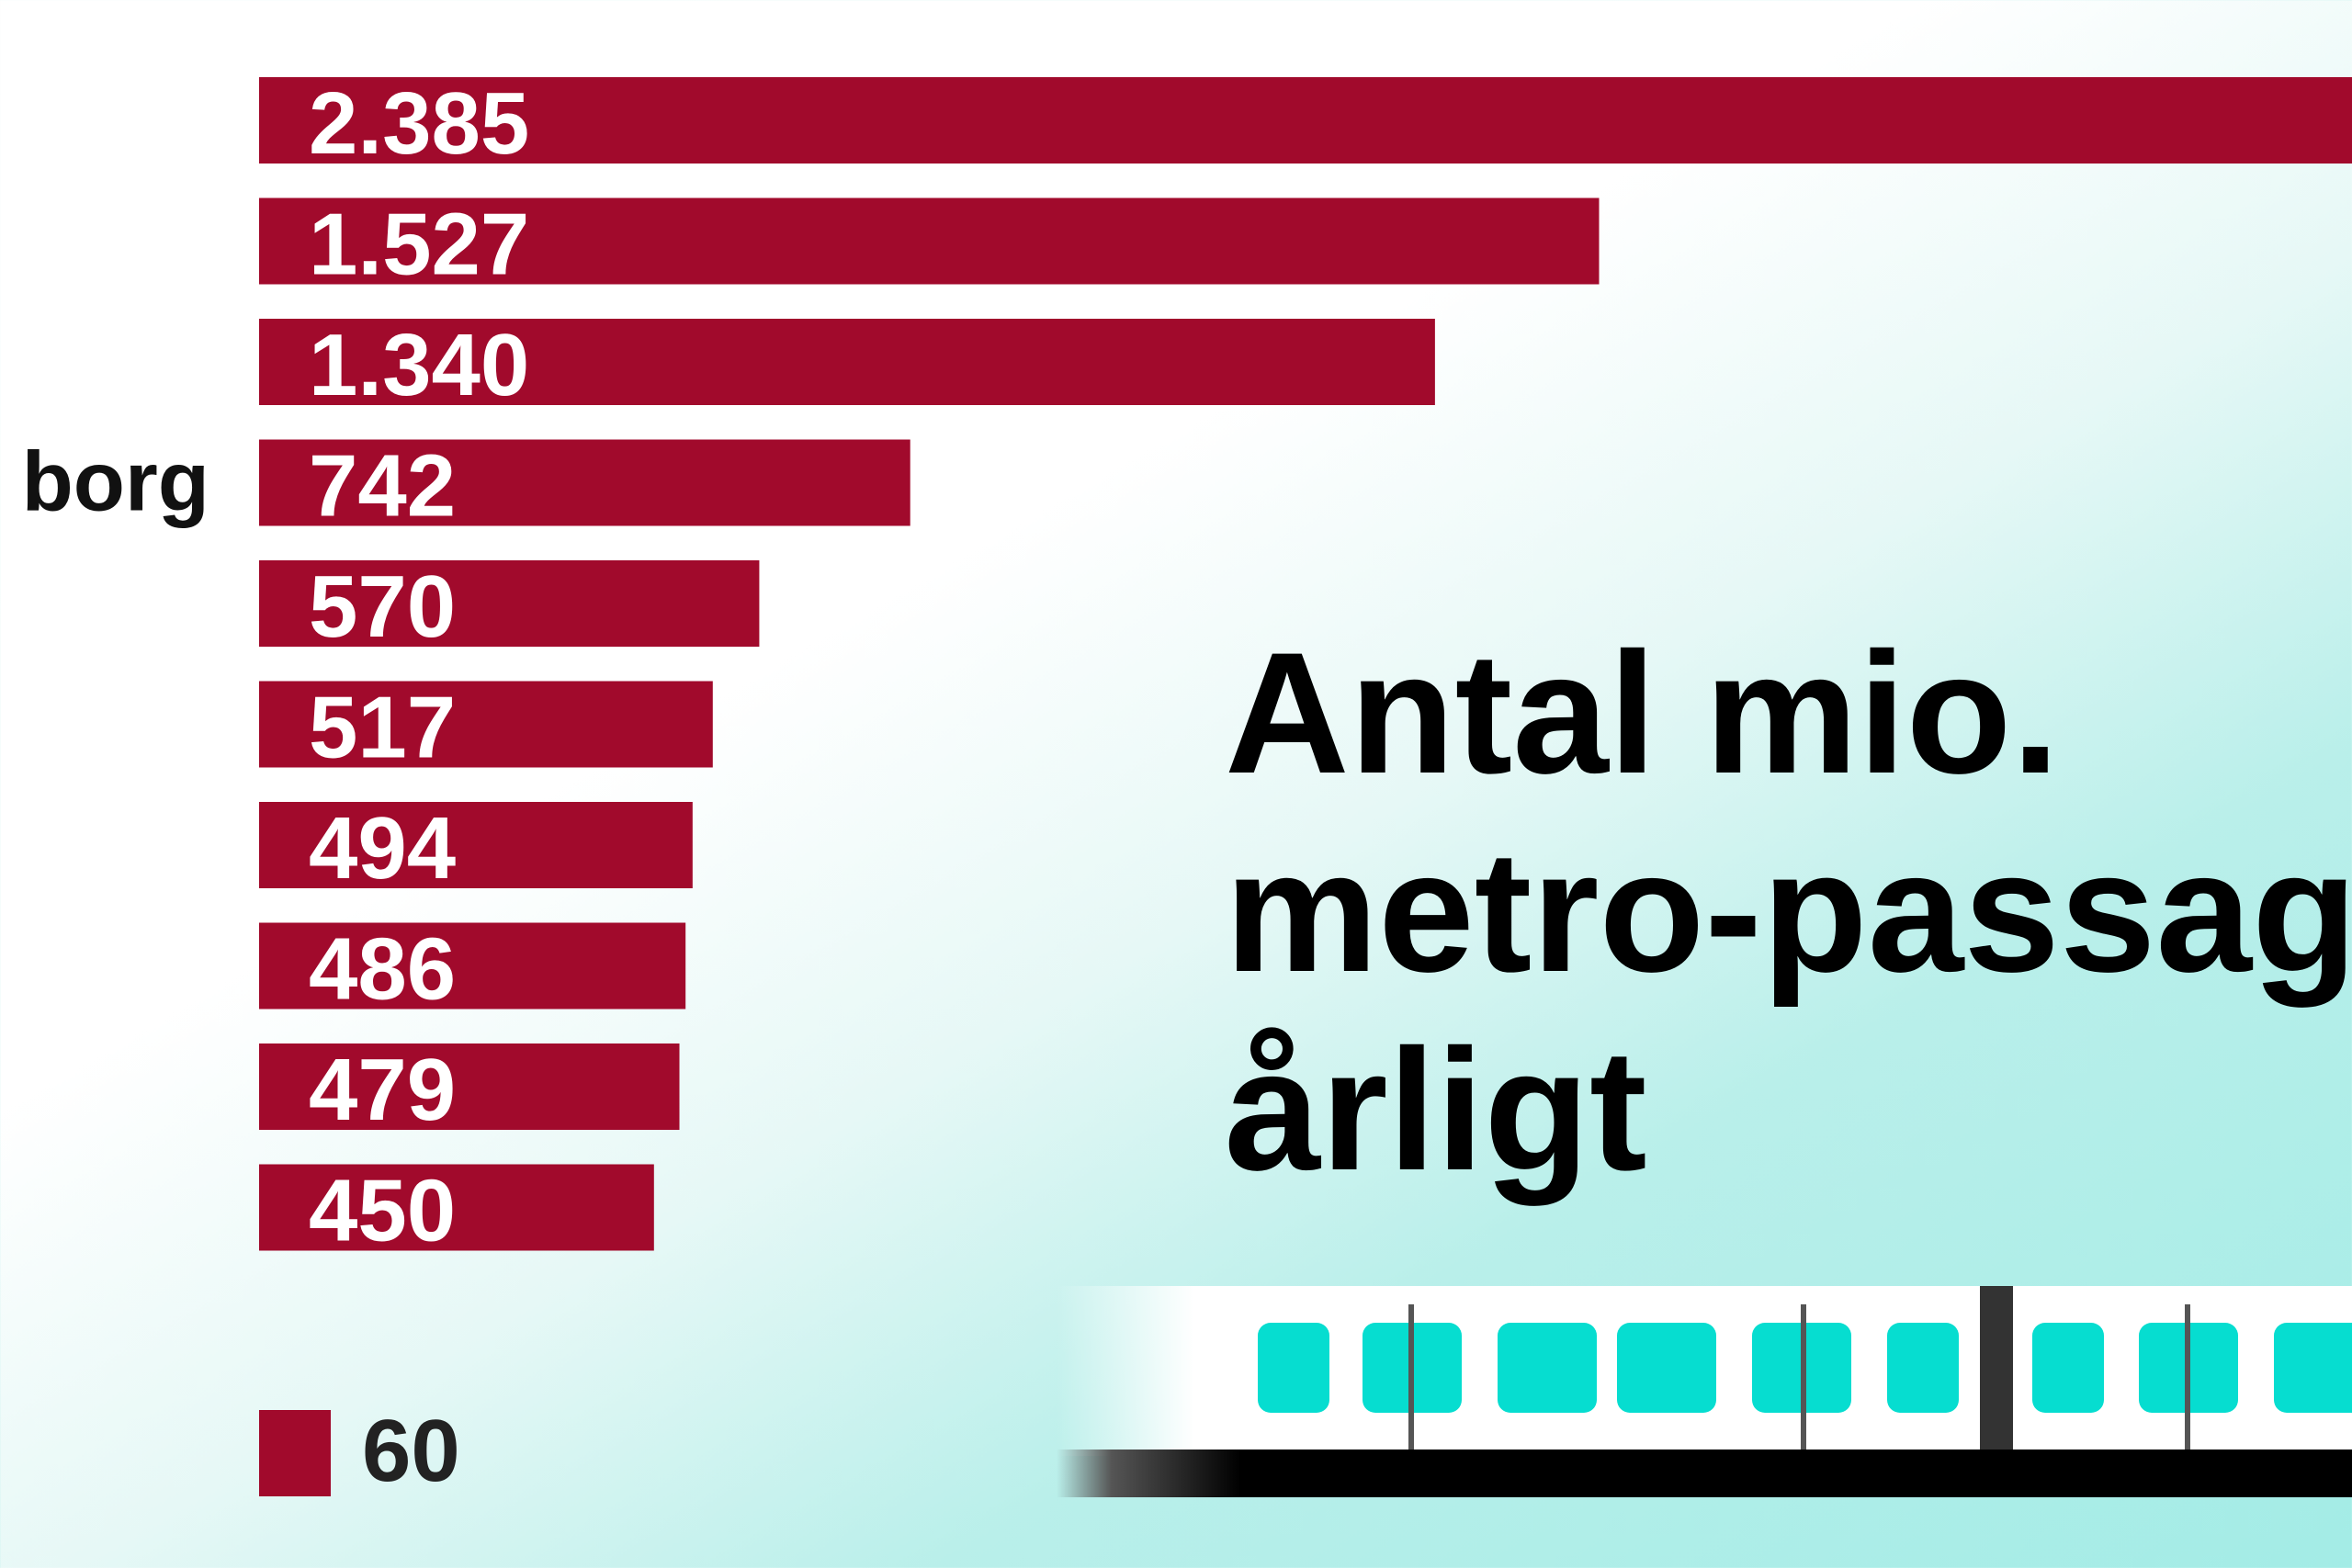  I want to click on bar-value-label: 1.527, so click(419, 245).